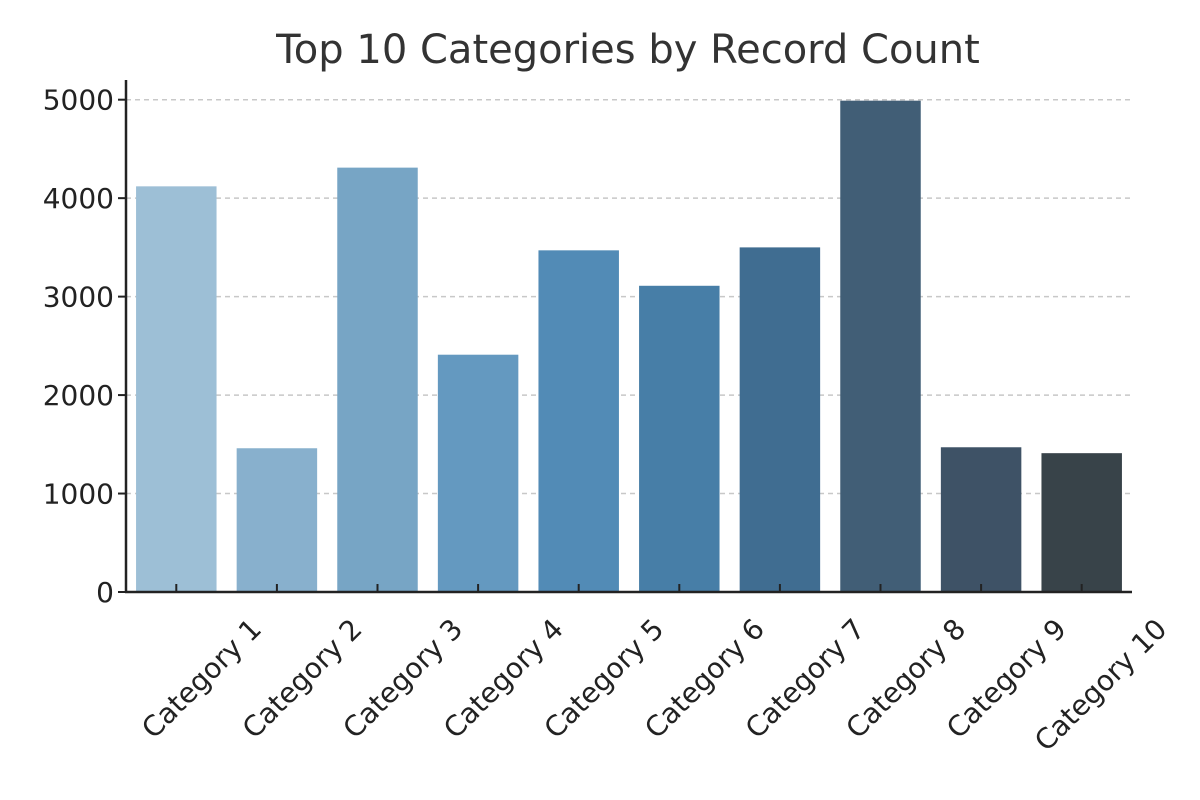  Describe the element at coordinates (627, 50) in the screenshot. I see `chart-title: Top 10 Categories by Record Count` at that location.